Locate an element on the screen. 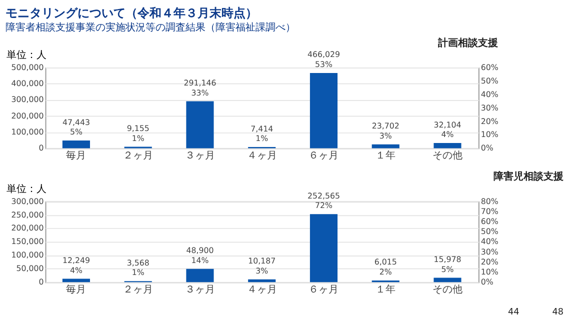 The height and width of the screenshot is (320, 569). data-label: 10,187 3% is located at coordinates (262, 266).